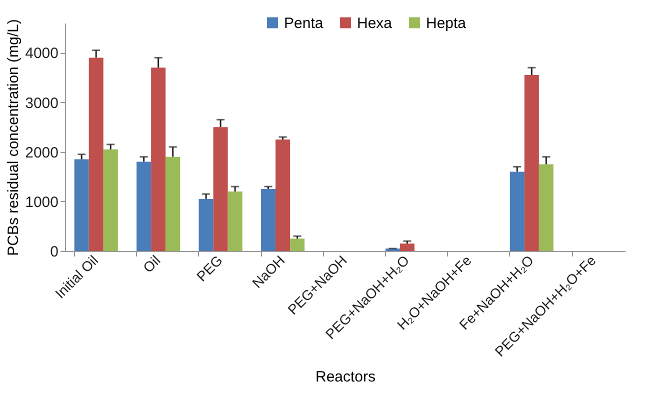  Describe the element at coordinates (41, 53) in the screenshot. I see `y-tick-label: 4000` at that location.